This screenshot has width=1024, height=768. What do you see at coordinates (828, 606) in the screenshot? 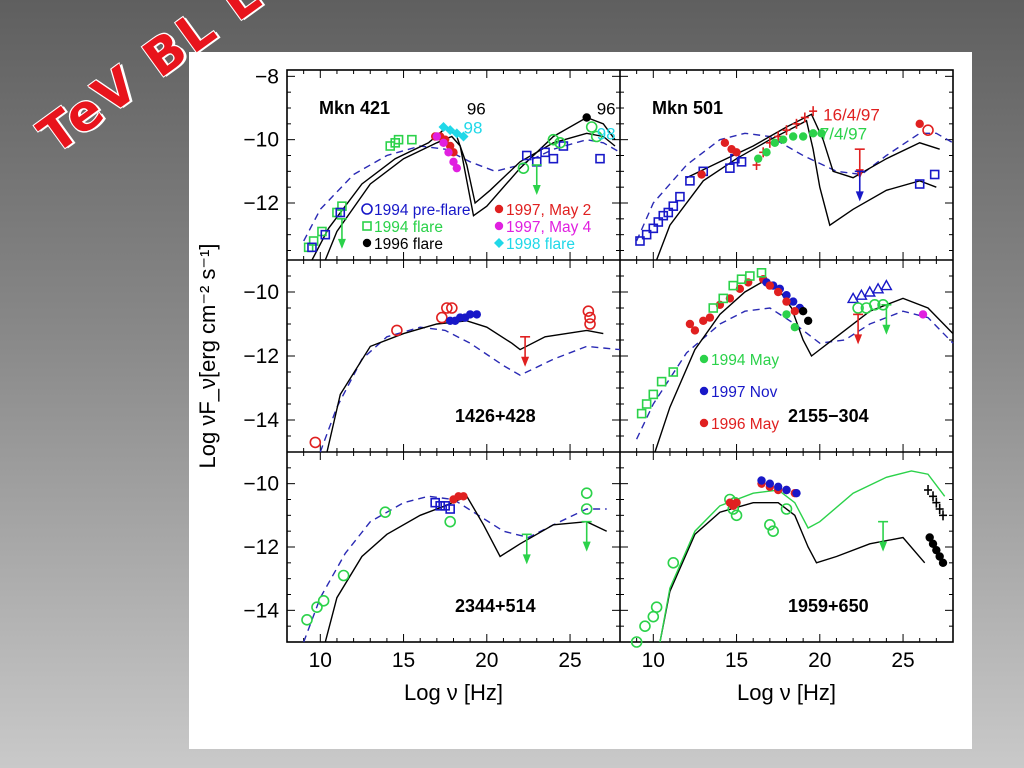
I see `panel-name: 1959+650` at bounding box center [828, 606].